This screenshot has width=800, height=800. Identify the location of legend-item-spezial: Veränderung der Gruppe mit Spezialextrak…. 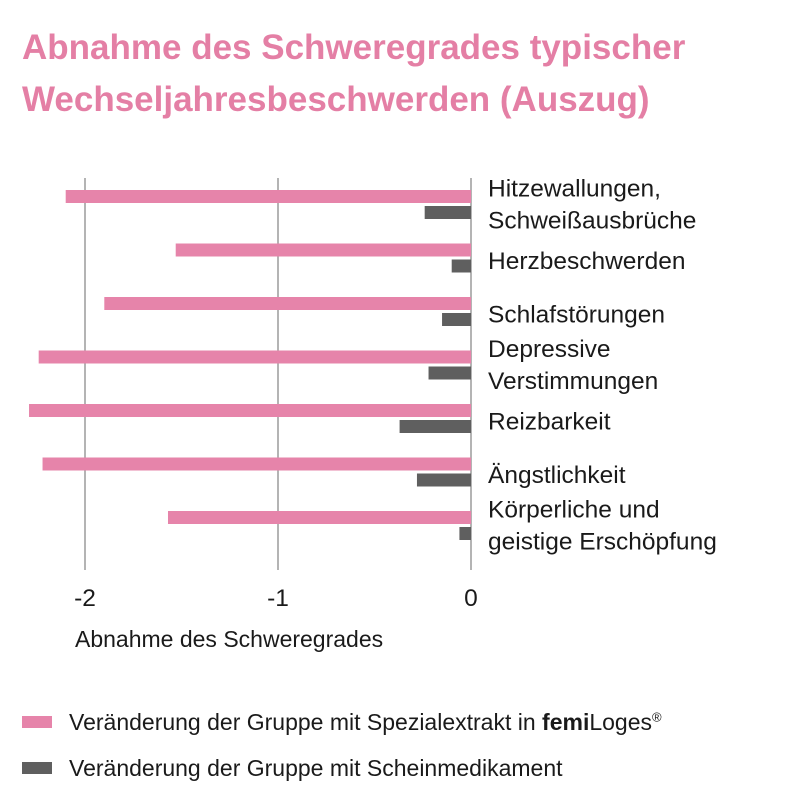
(342, 722).